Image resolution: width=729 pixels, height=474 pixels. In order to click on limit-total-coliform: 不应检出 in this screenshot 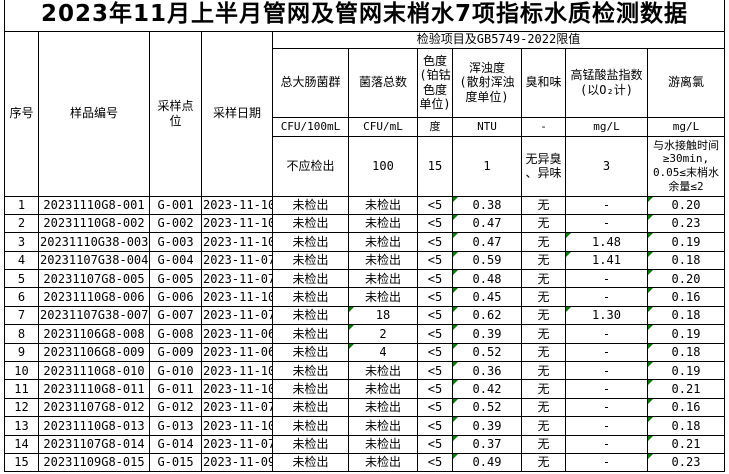, I will do `click(310, 166)`.